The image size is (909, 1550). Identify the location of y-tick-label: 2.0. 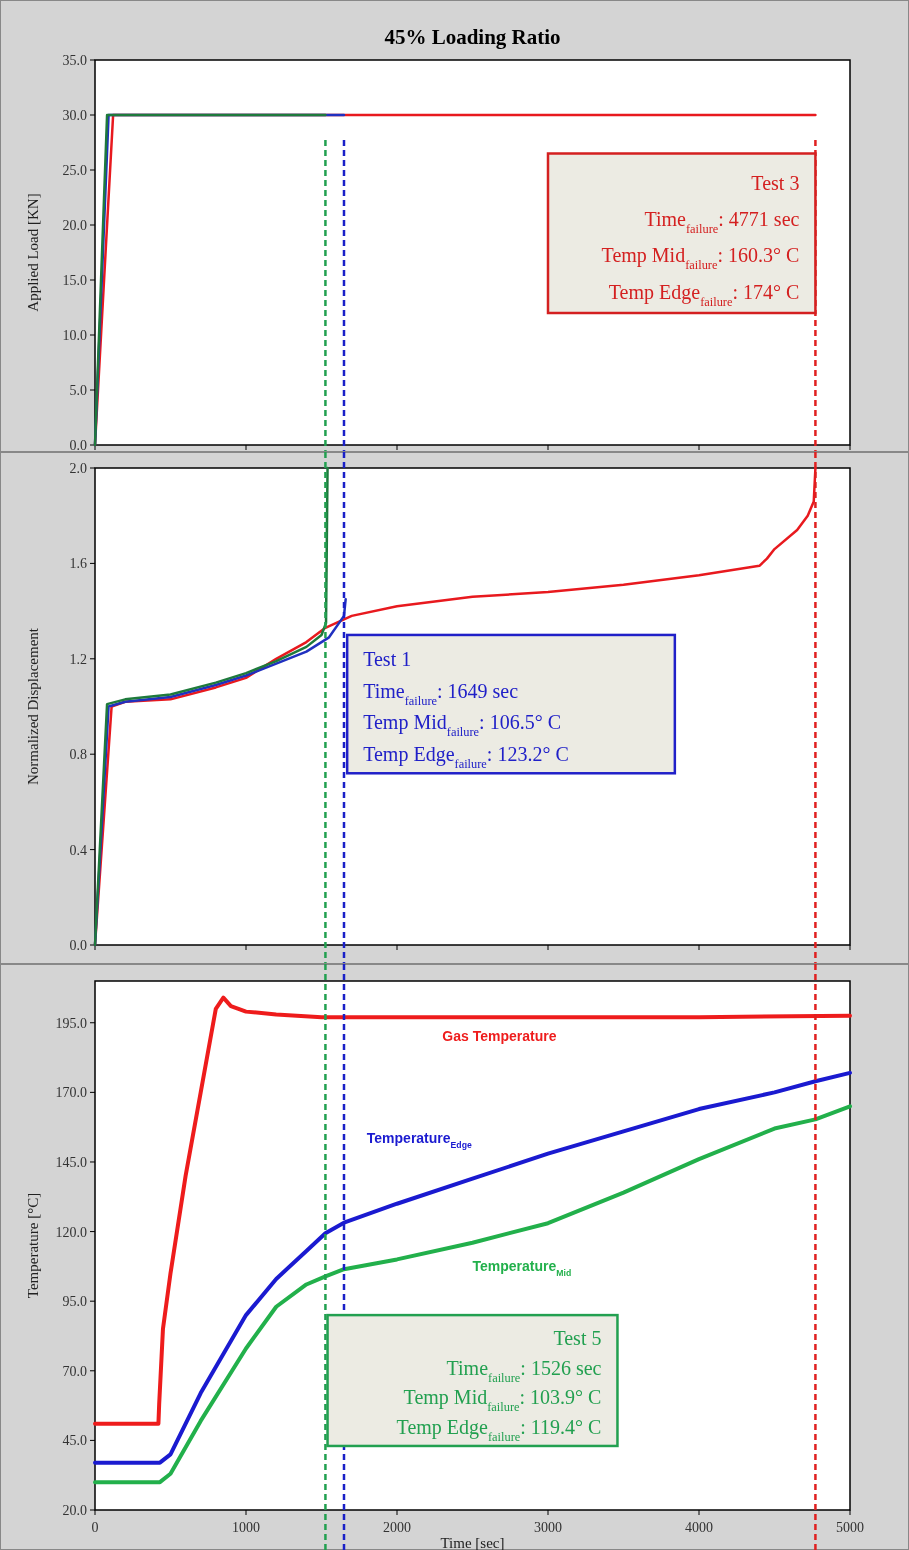
(78, 468).